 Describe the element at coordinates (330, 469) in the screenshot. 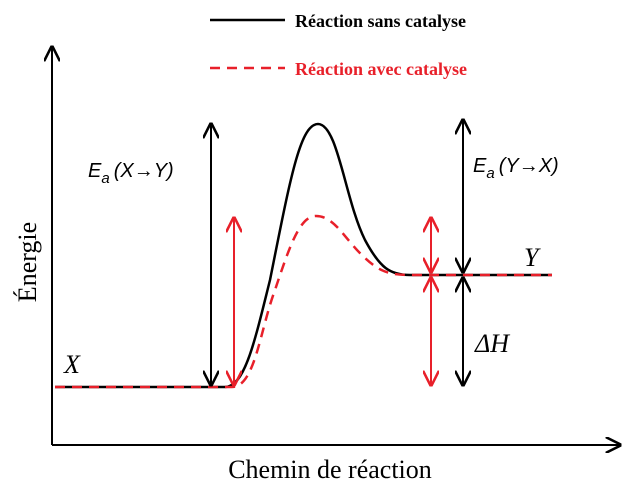

I see `x-axis-label: Chemin de réaction` at that location.